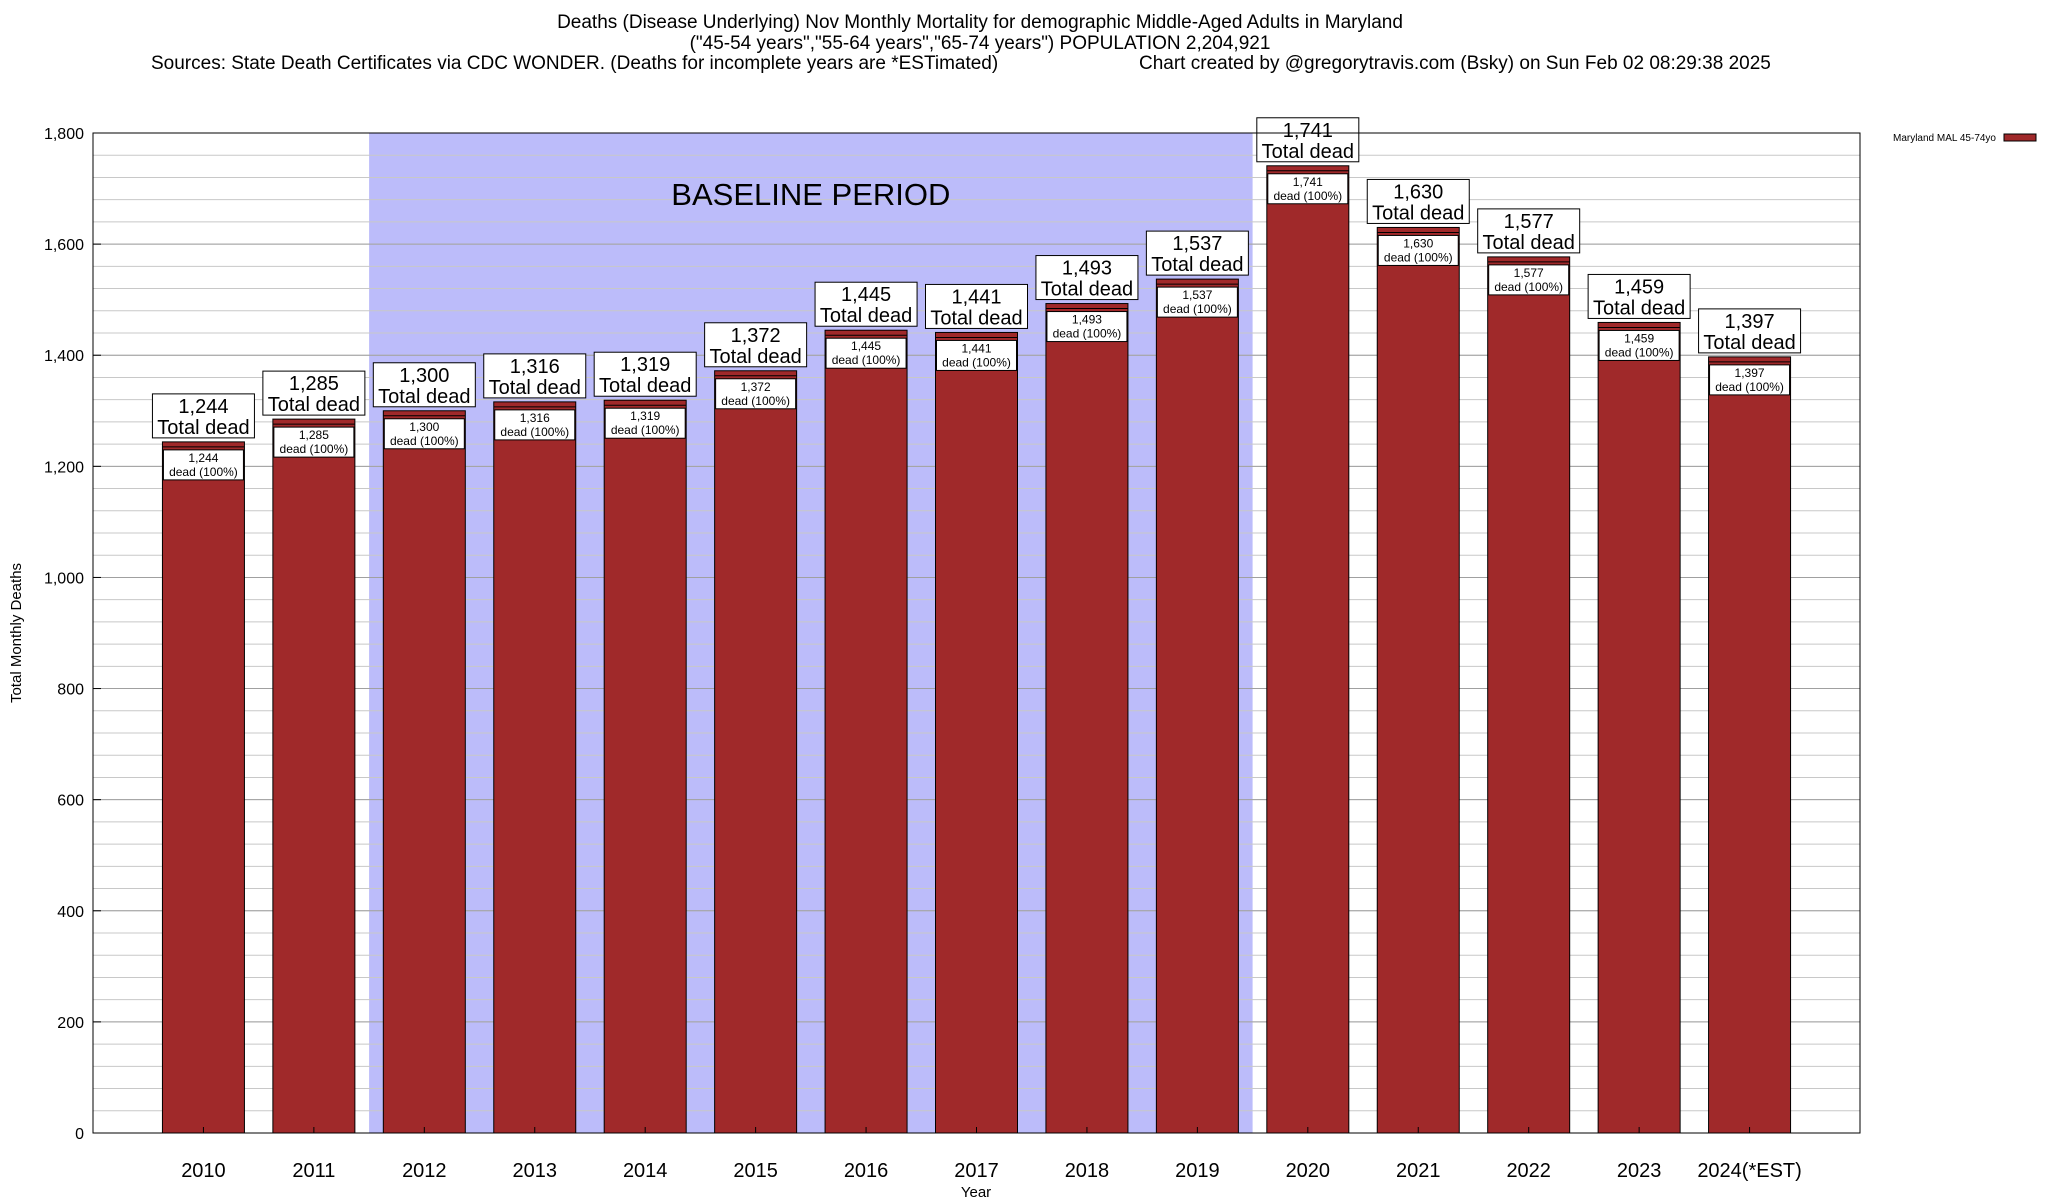 The width and height of the screenshot is (2048, 1200). What do you see at coordinates (1418, 1171) in the screenshot?
I see `x-tick-label: 2021` at bounding box center [1418, 1171].